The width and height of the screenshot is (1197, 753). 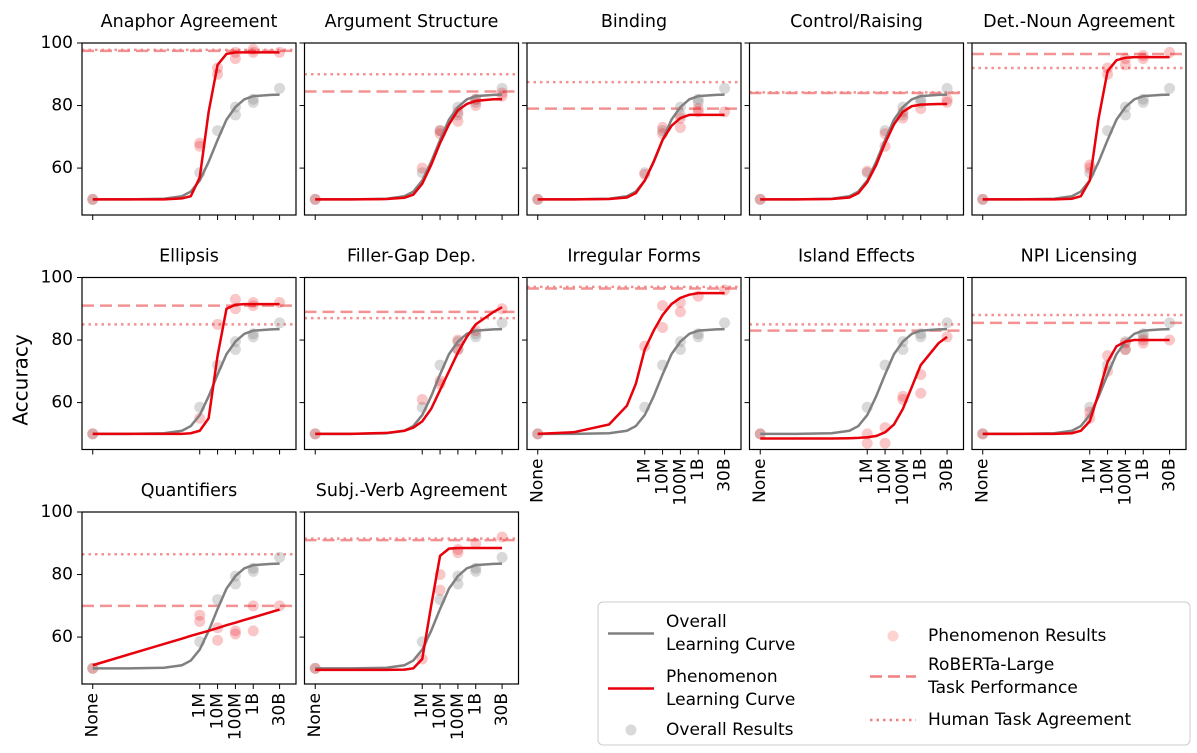 I want to click on panel-title: Control/Raising, so click(x=856, y=22).